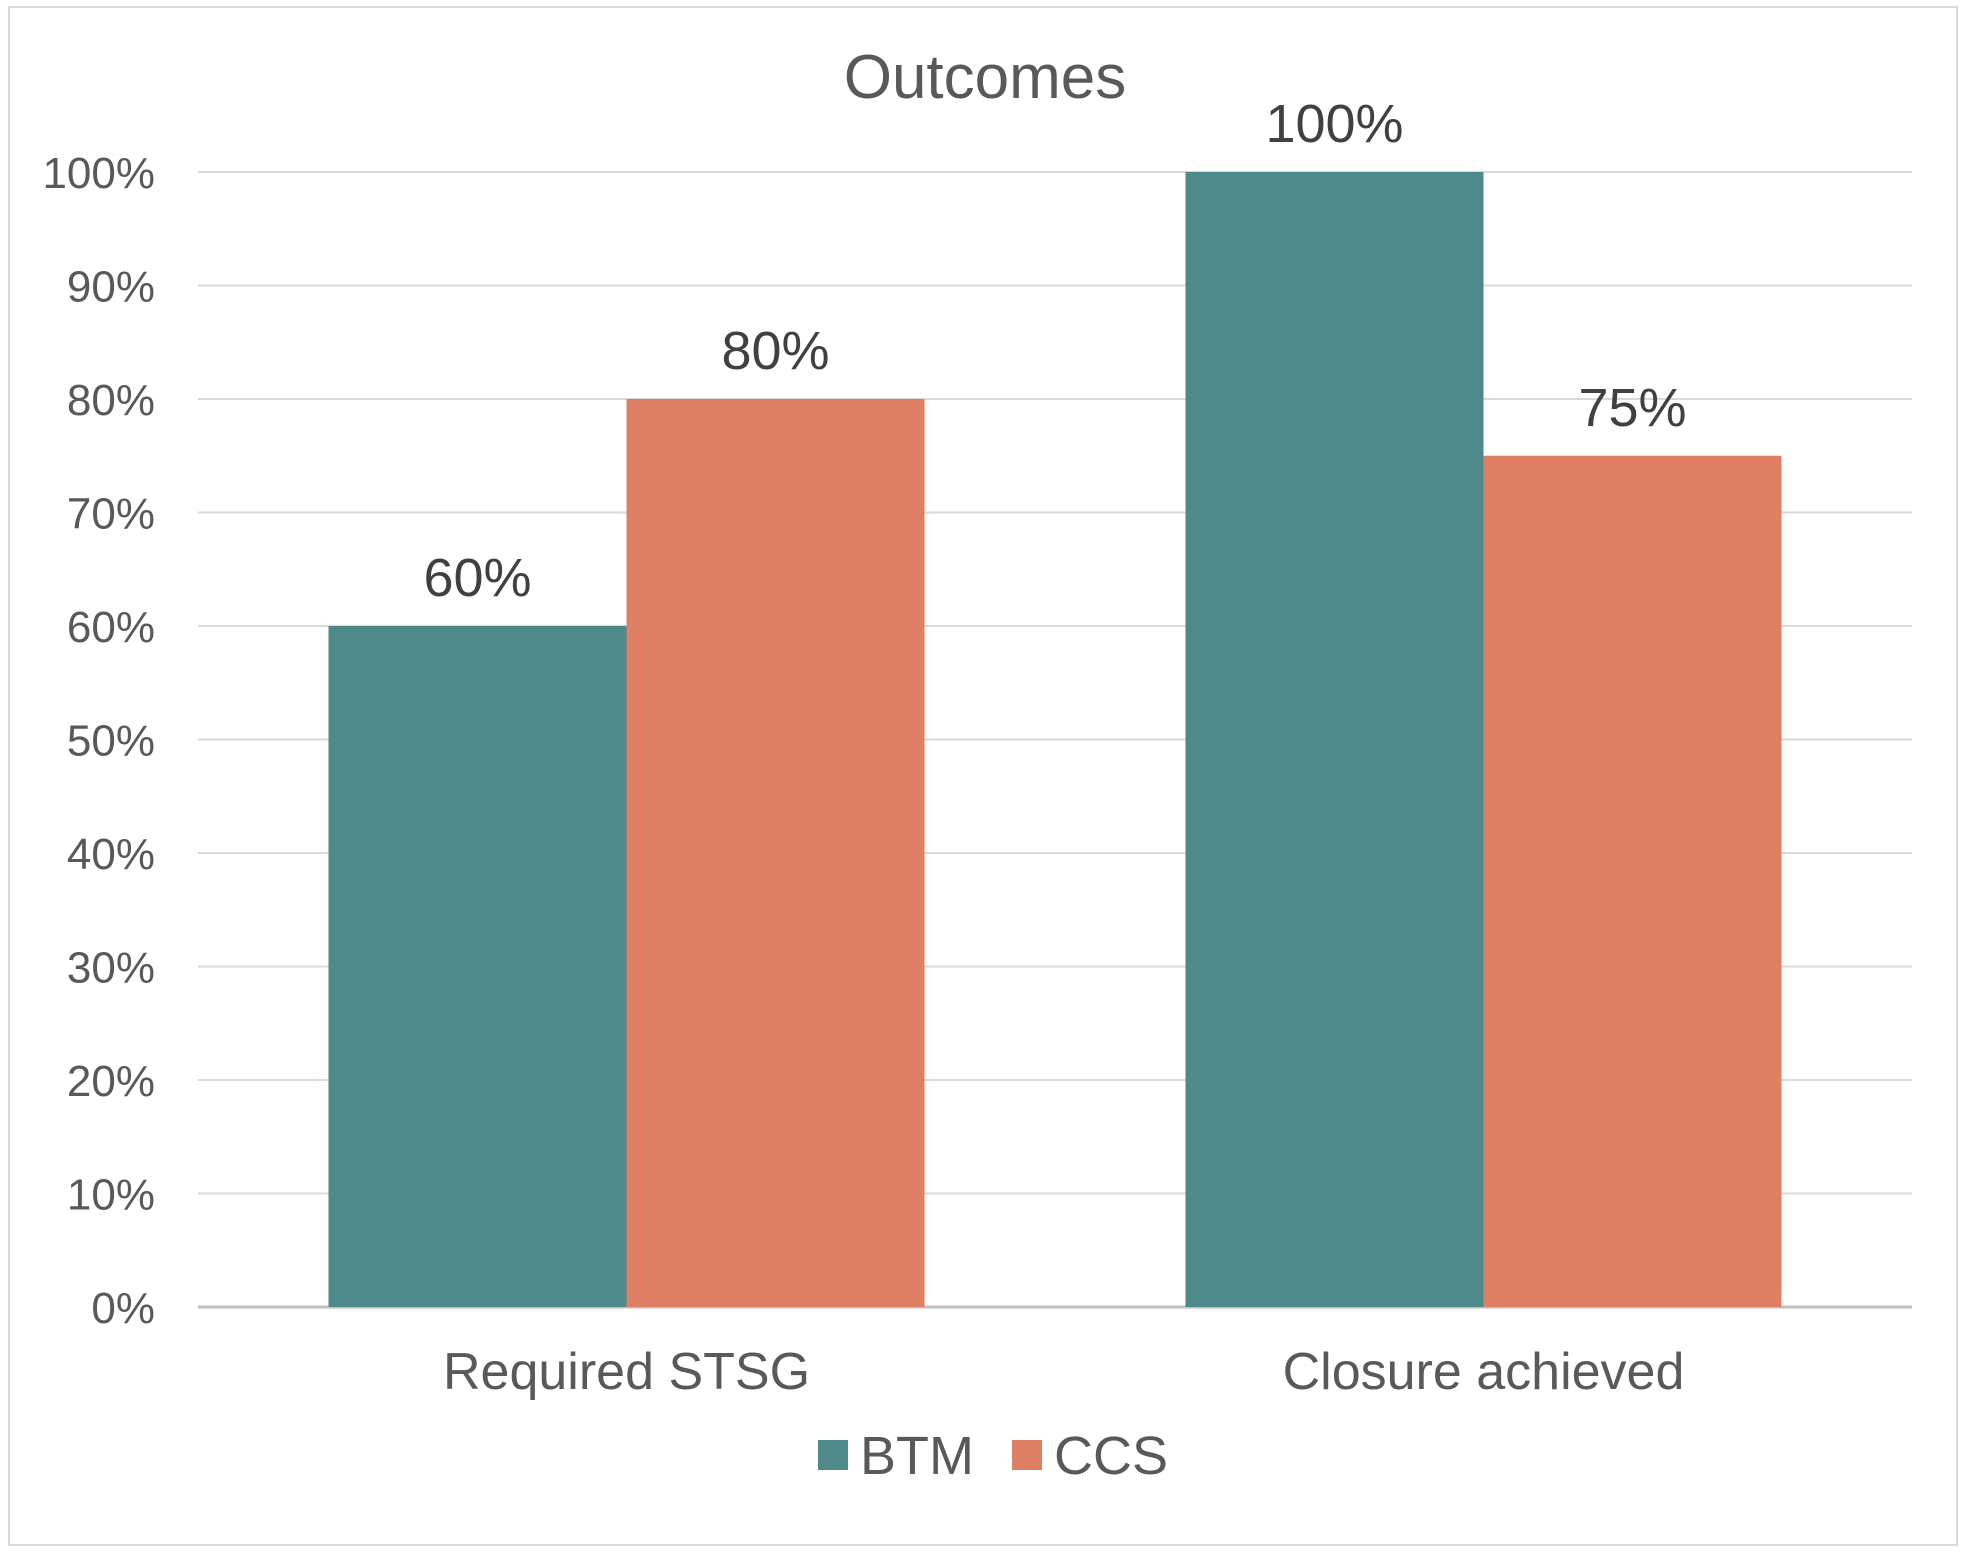 The height and width of the screenshot is (1558, 1970). Describe the element at coordinates (1632, 408) in the screenshot. I see `data-label: 75%` at that location.